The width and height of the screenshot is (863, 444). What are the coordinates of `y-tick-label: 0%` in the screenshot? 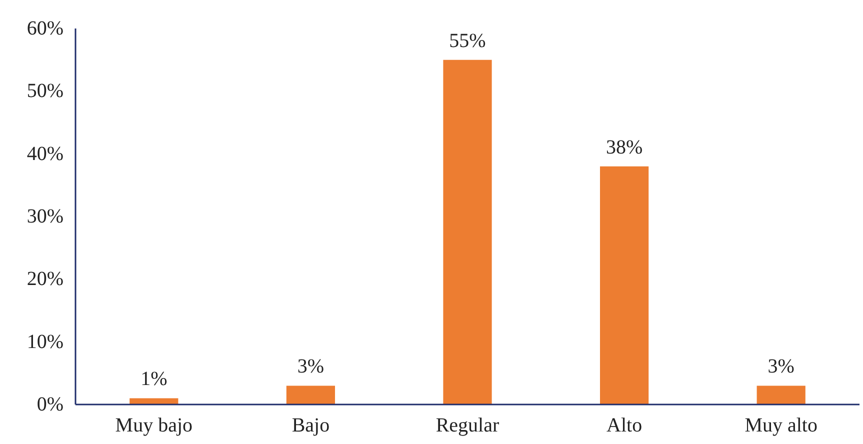 It's located at (50, 405).